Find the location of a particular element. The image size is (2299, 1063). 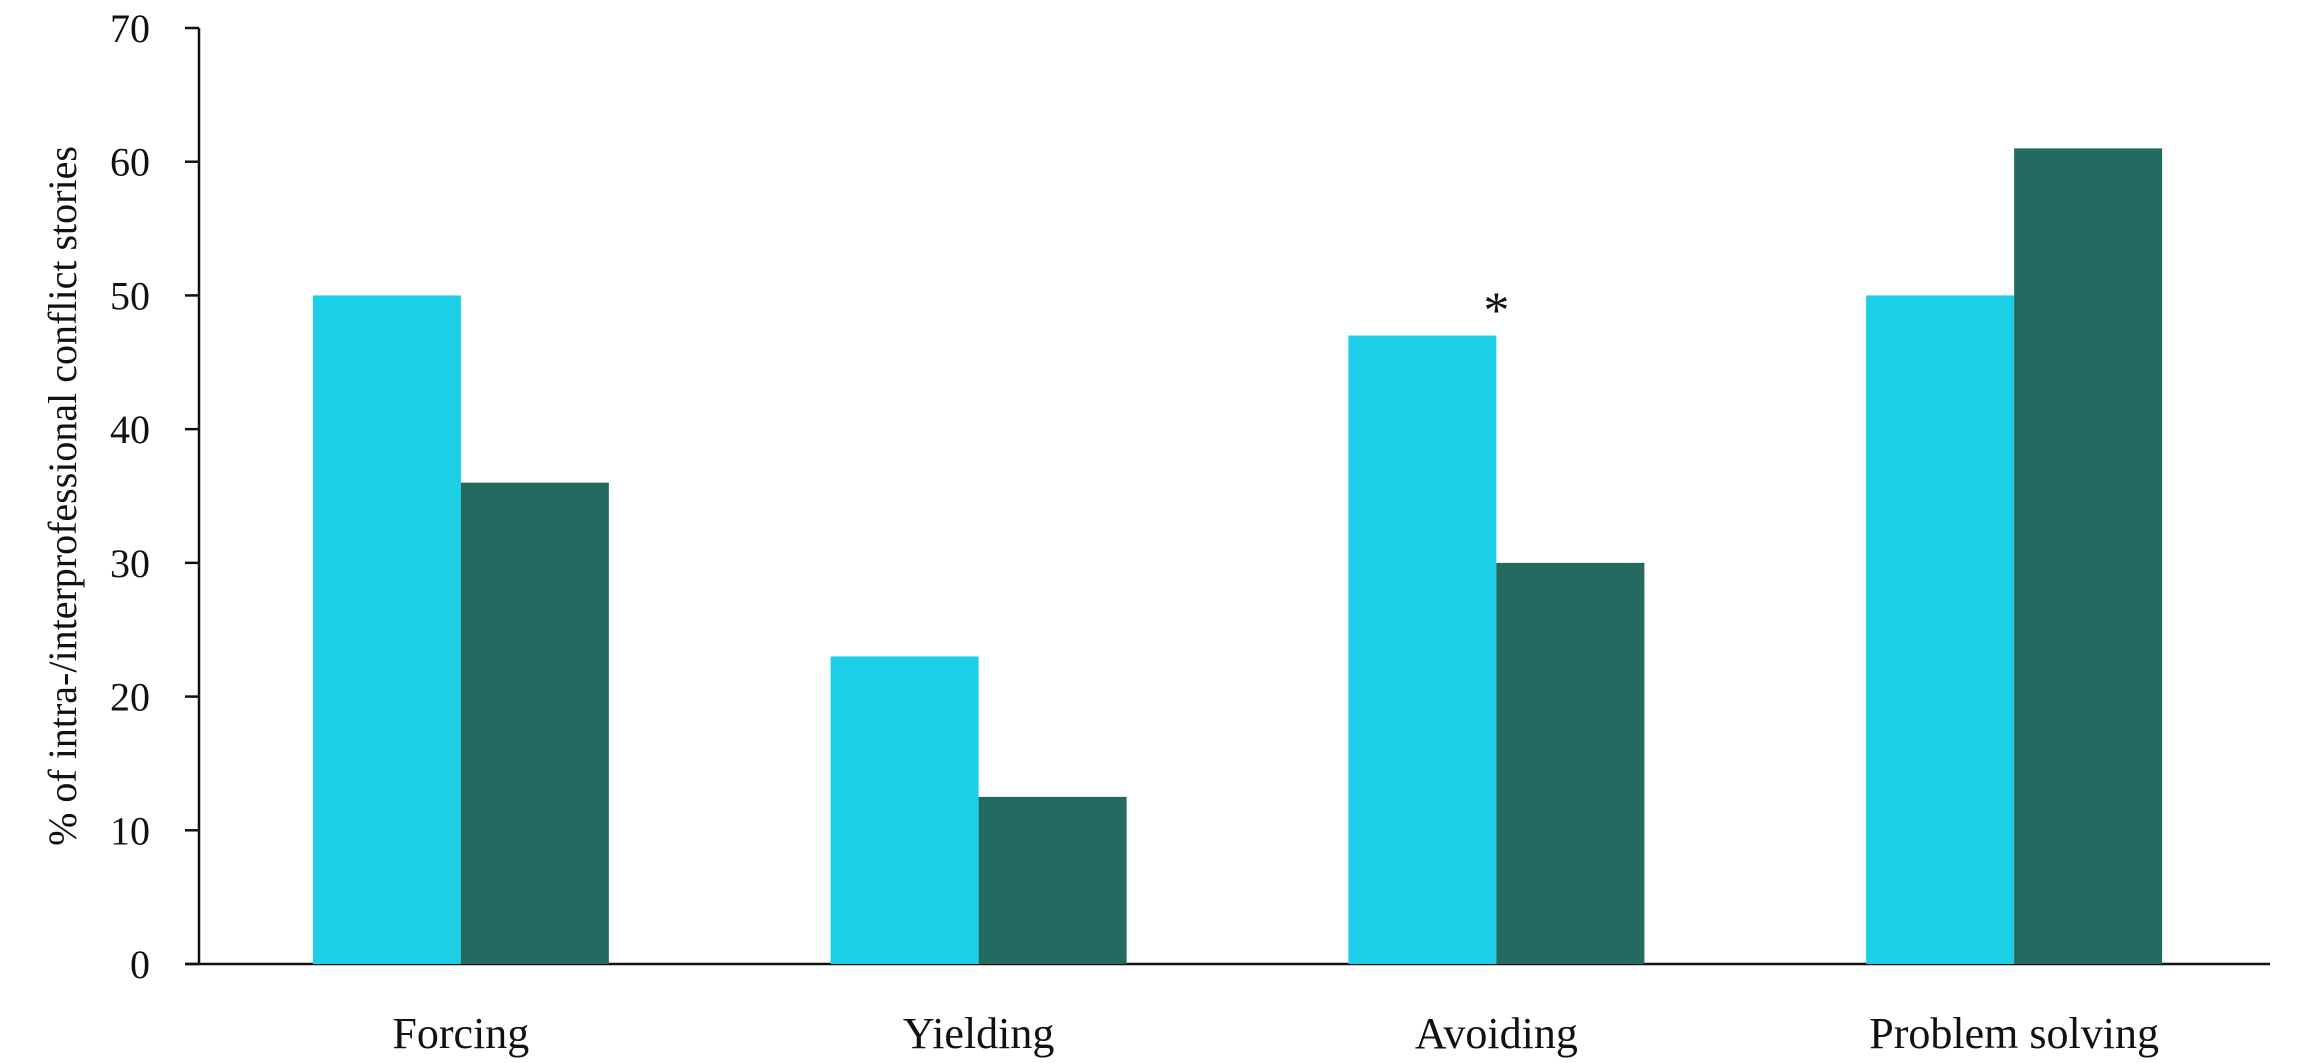

y-tick-label: 40 is located at coordinates (130, 429).